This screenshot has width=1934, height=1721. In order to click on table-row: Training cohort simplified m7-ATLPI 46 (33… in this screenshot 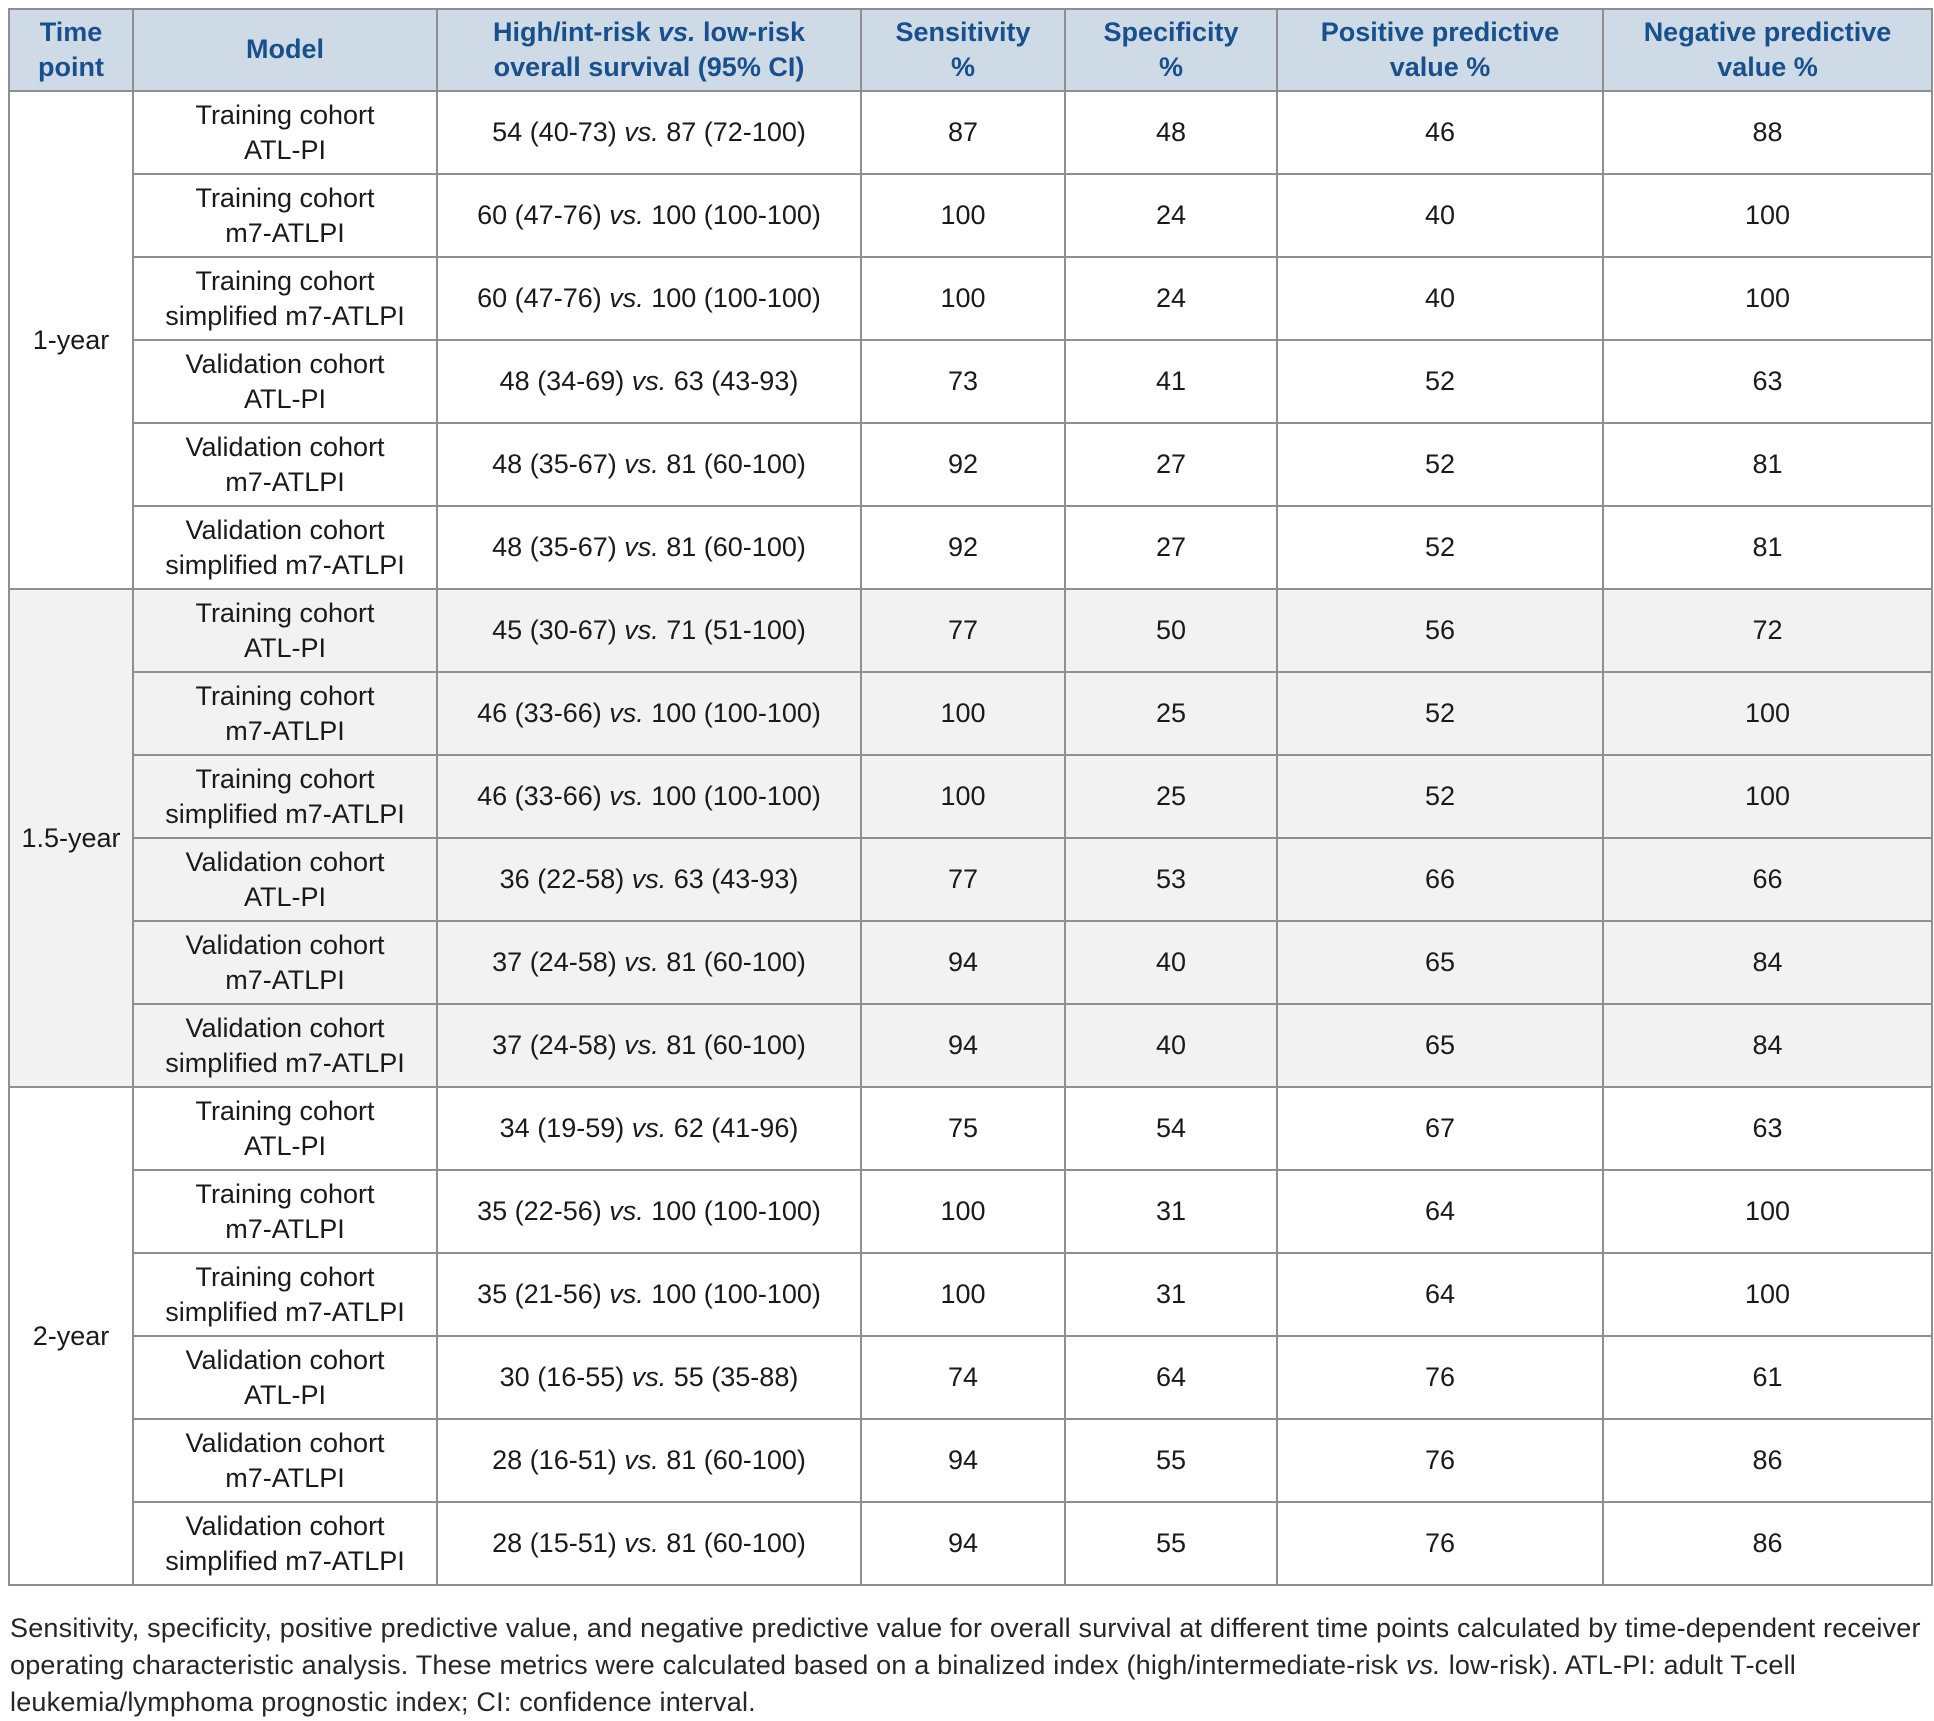, I will do `click(971, 796)`.